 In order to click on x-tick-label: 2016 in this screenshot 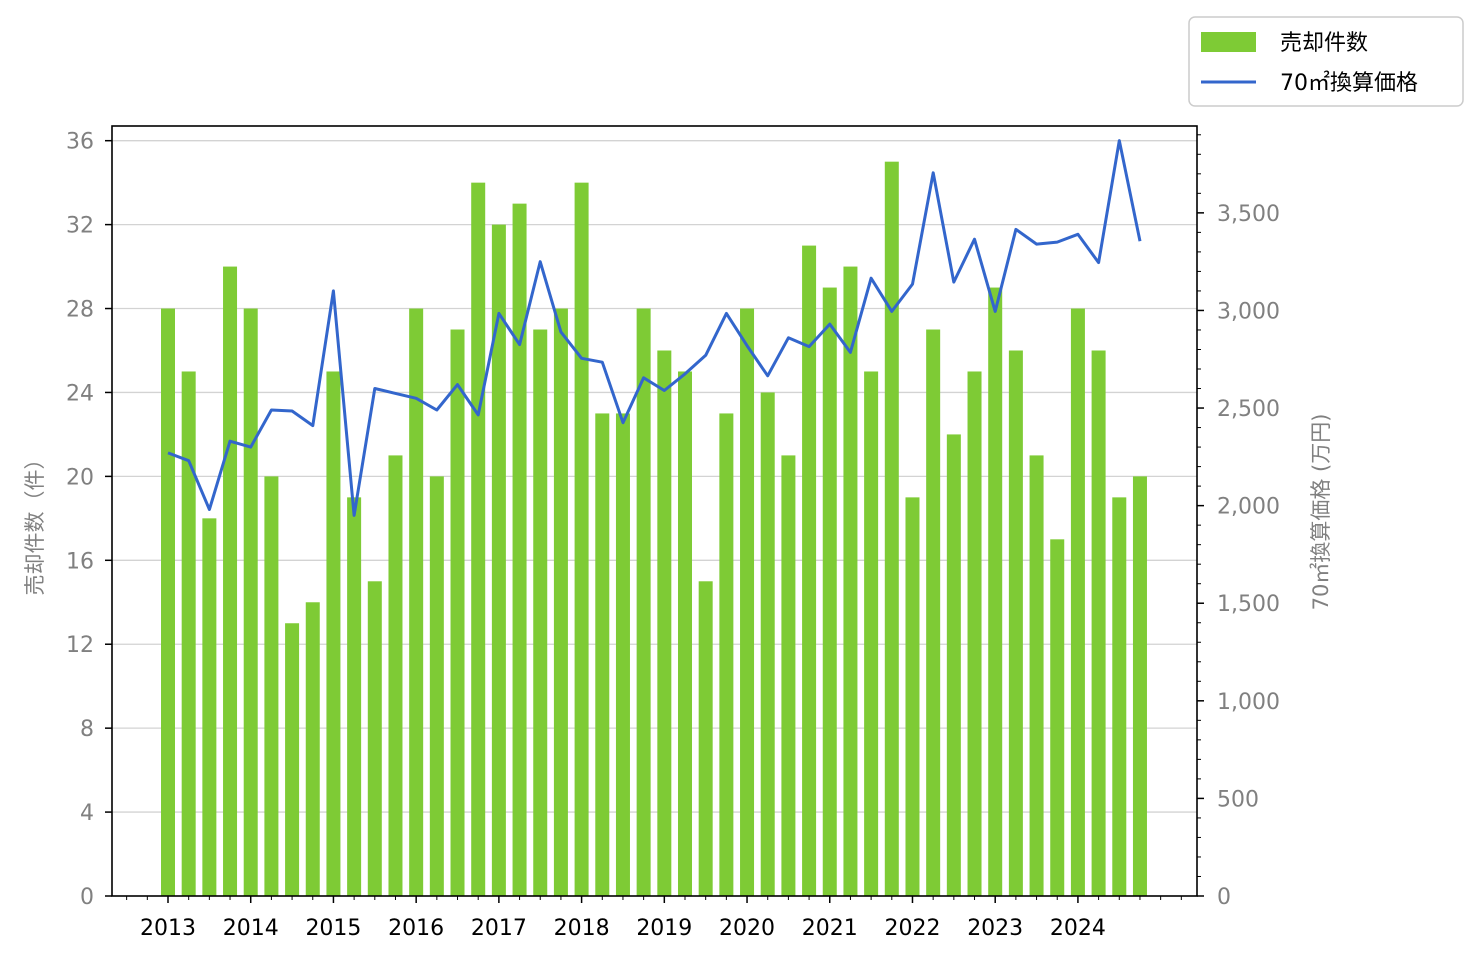, I will do `click(416, 928)`.